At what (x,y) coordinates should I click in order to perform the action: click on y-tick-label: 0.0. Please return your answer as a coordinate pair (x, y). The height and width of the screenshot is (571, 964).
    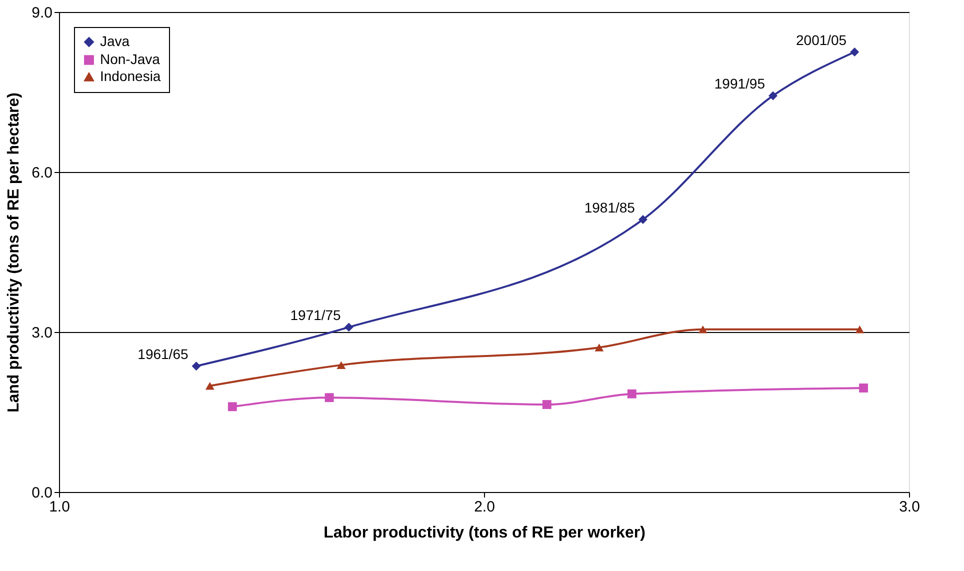
    Looking at the image, I should click on (42, 493).